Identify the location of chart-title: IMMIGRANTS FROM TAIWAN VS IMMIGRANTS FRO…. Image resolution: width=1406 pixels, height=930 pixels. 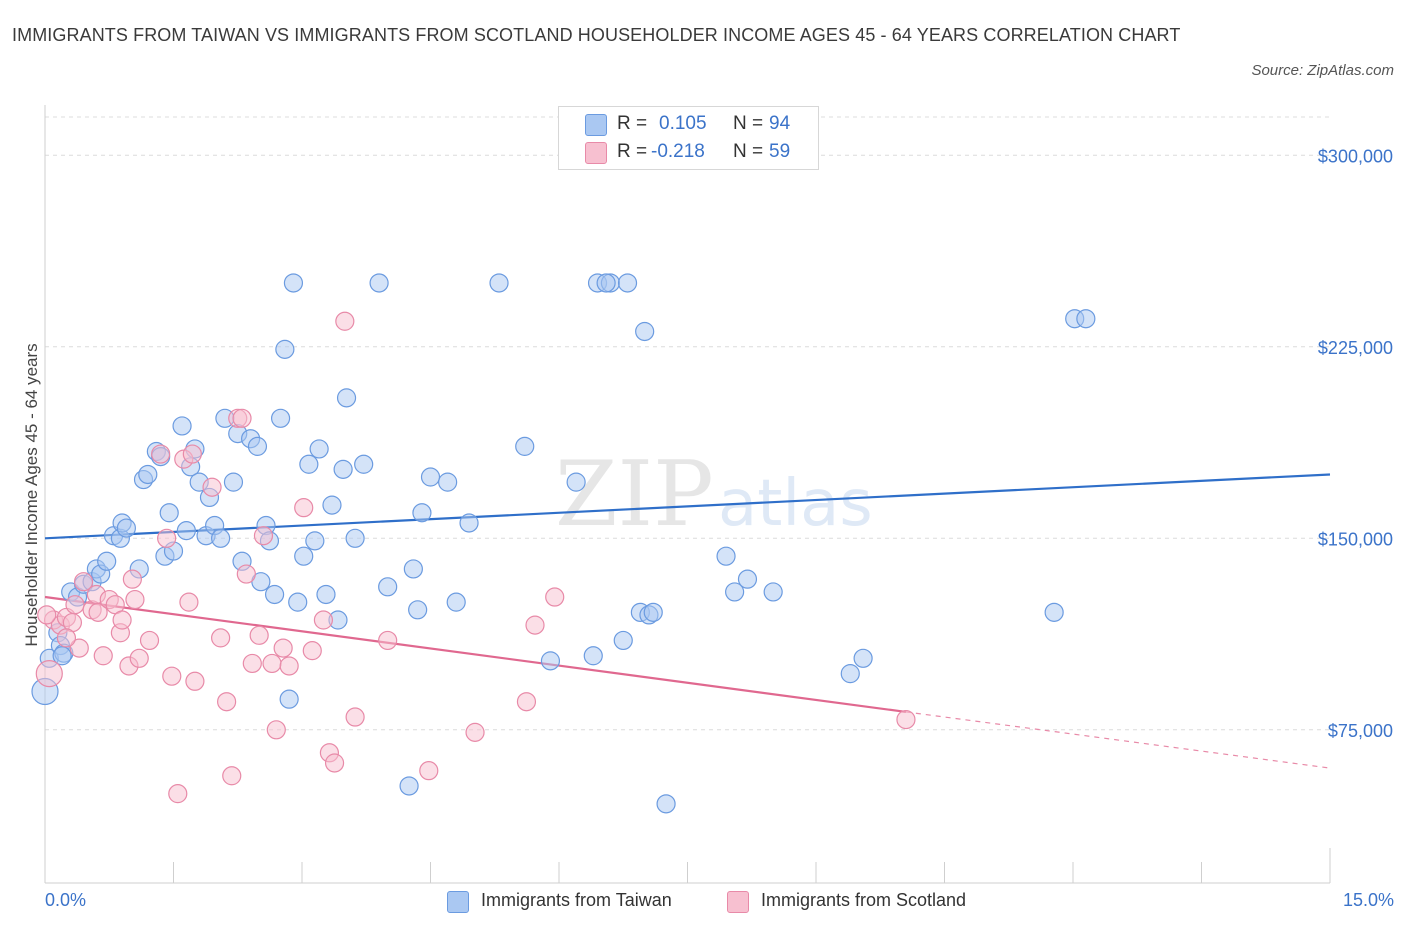
(596, 35).